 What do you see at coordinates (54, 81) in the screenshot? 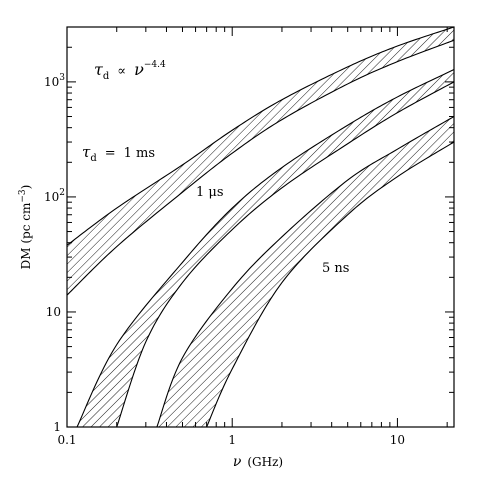
I see `y-tick-label: 10³` at bounding box center [54, 81].